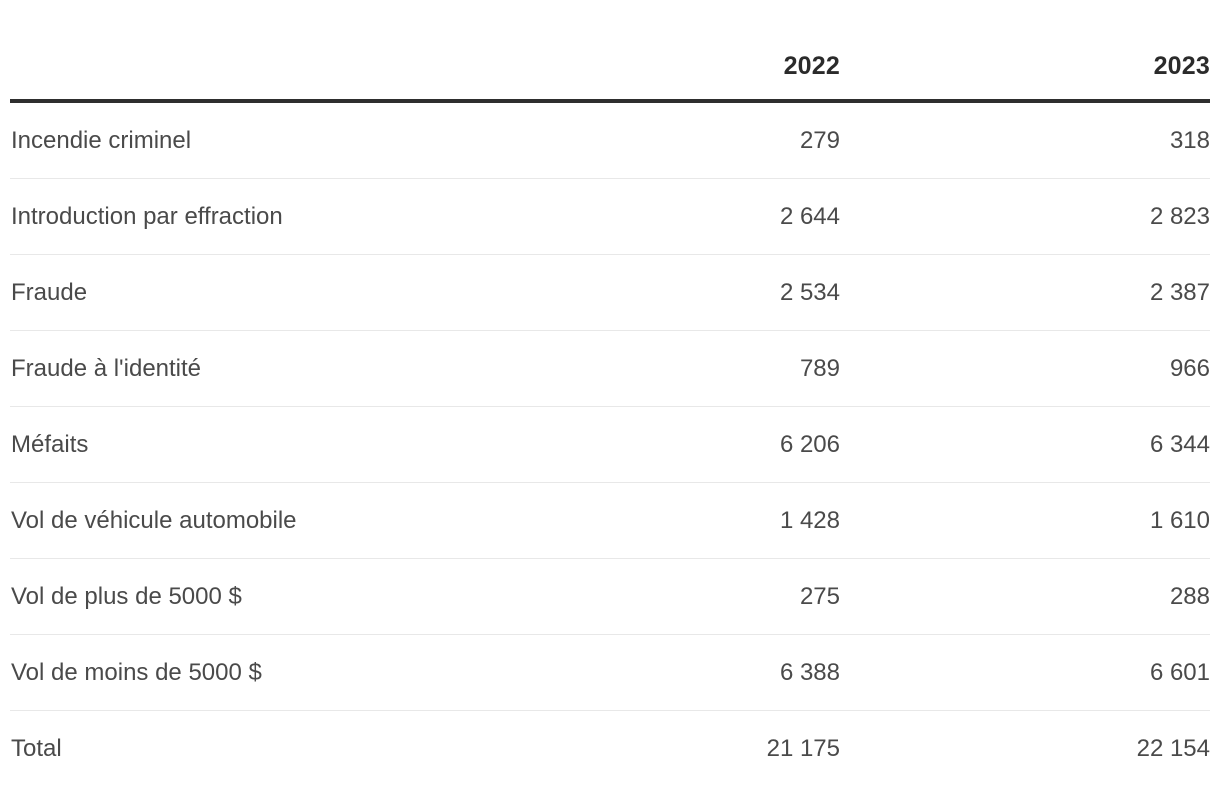 This screenshot has width=1220, height=796. I want to click on table-row: Incendie criminel 279 318, so click(610, 140).